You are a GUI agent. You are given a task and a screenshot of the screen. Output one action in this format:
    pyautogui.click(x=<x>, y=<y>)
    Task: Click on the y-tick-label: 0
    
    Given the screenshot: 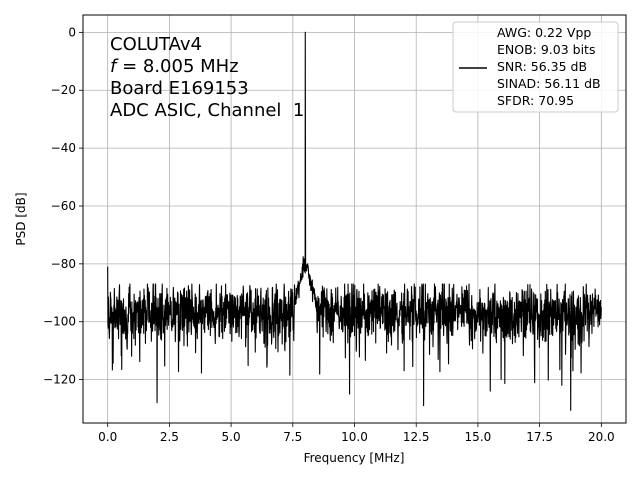 What is the action you would take?
    pyautogui.click(x=72, y=32)
    